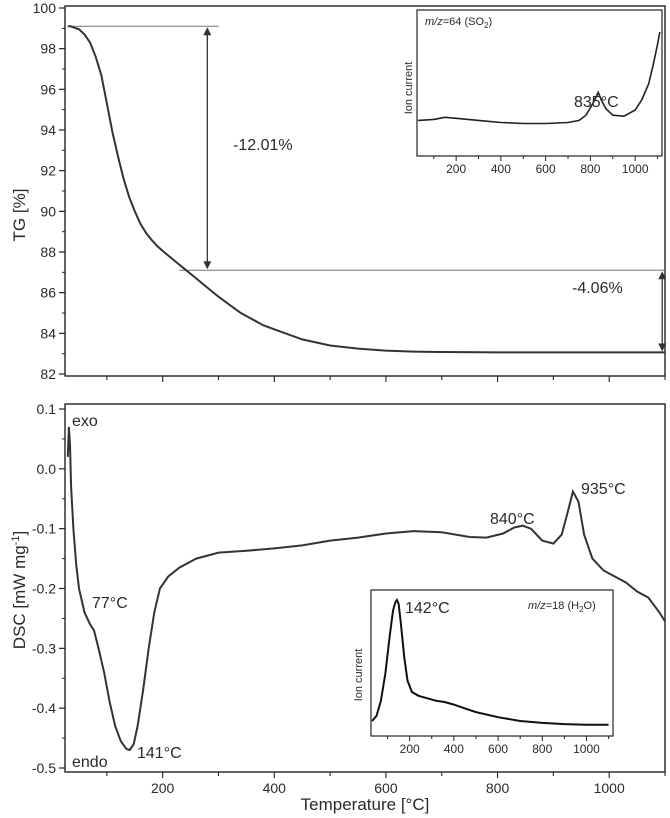  What do you see at coordinates (456, 169) in the screenshot?
I see `so2-x-tick-label: 200` at bounding box center [456, 169].